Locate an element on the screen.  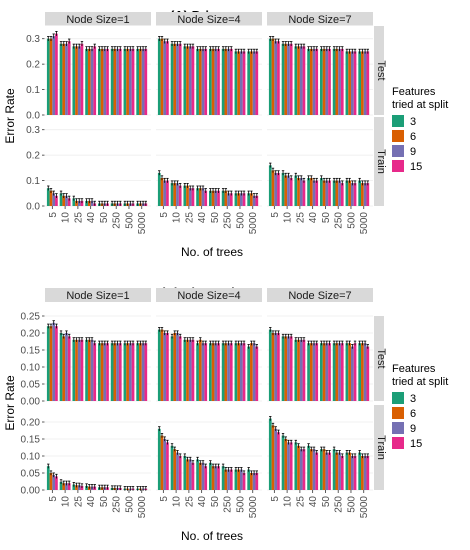
facet-row-strip-bg is located at coordinates (379, 358).